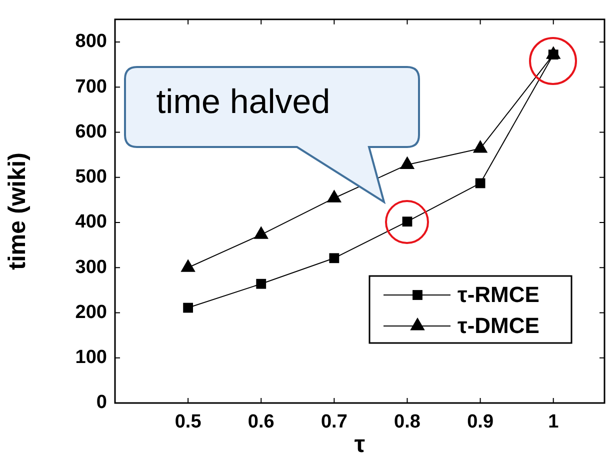 This screenshot has width=613, height=460. I want to click on x-axis-title: τ, so click(360, 444).